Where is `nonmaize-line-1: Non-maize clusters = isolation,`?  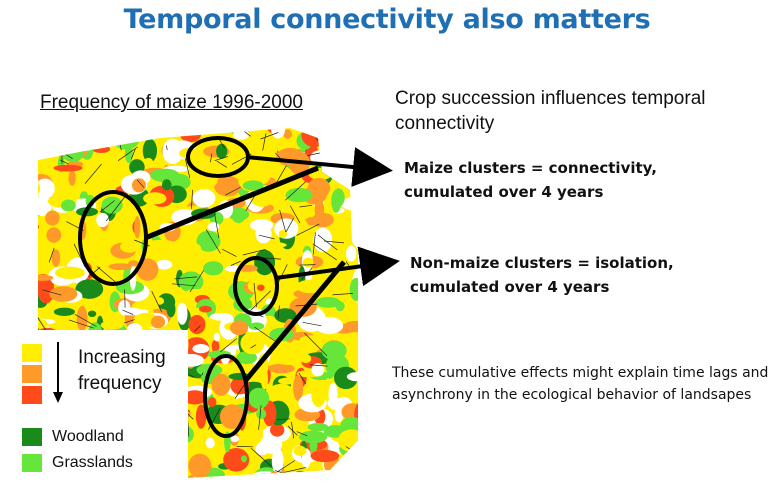 nonmaize-line-1: Non-maize clusters = isolation, is located at coordinates (542, 263).